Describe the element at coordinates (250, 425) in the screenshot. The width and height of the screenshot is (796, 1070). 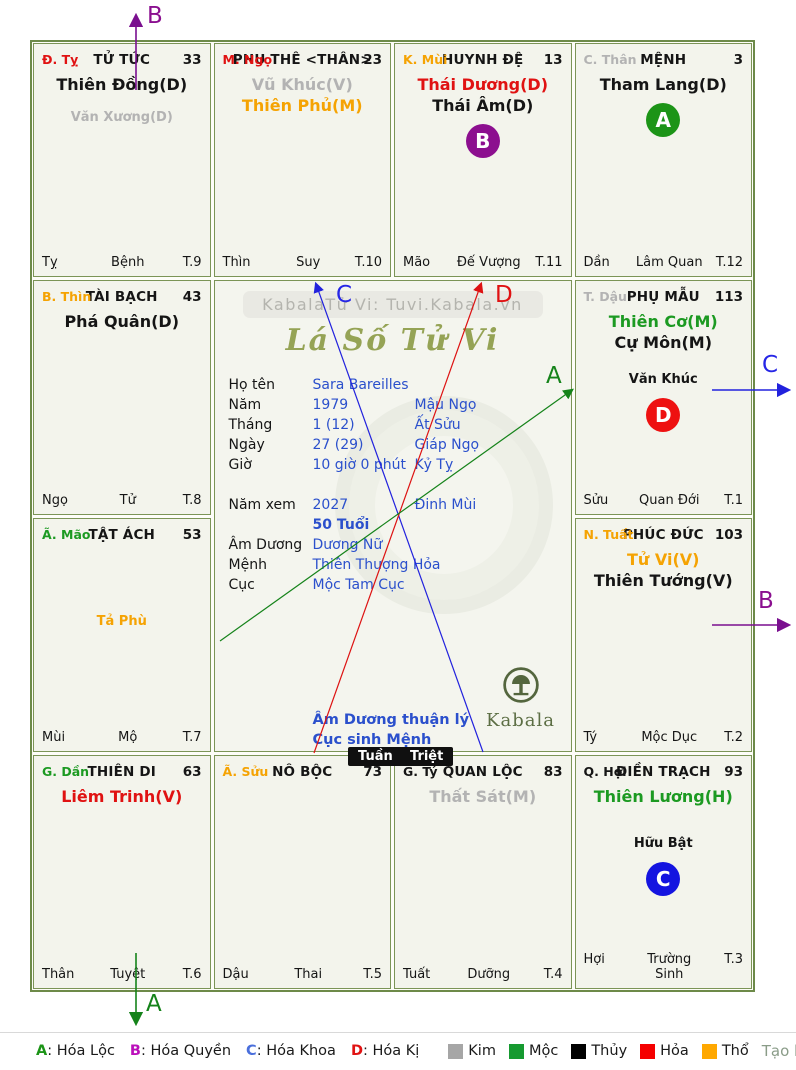
I see `info-label: Tháng` at that location.